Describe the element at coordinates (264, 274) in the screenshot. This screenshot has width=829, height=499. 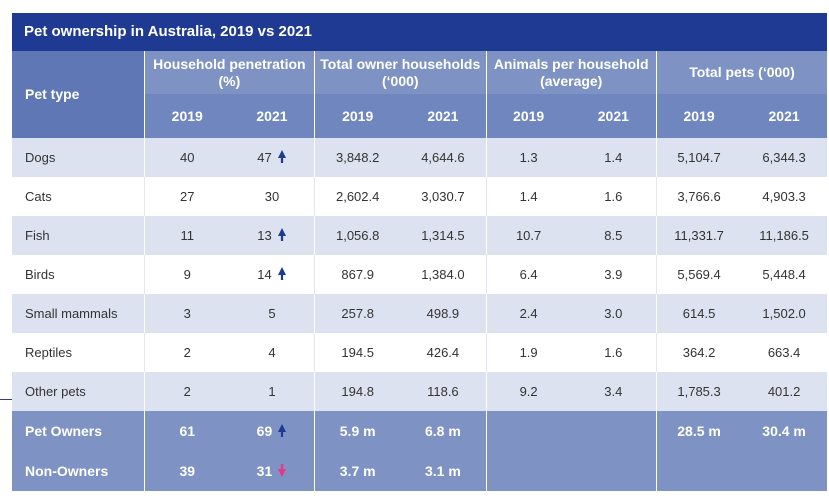
I see `cell-value: 14` at that location.